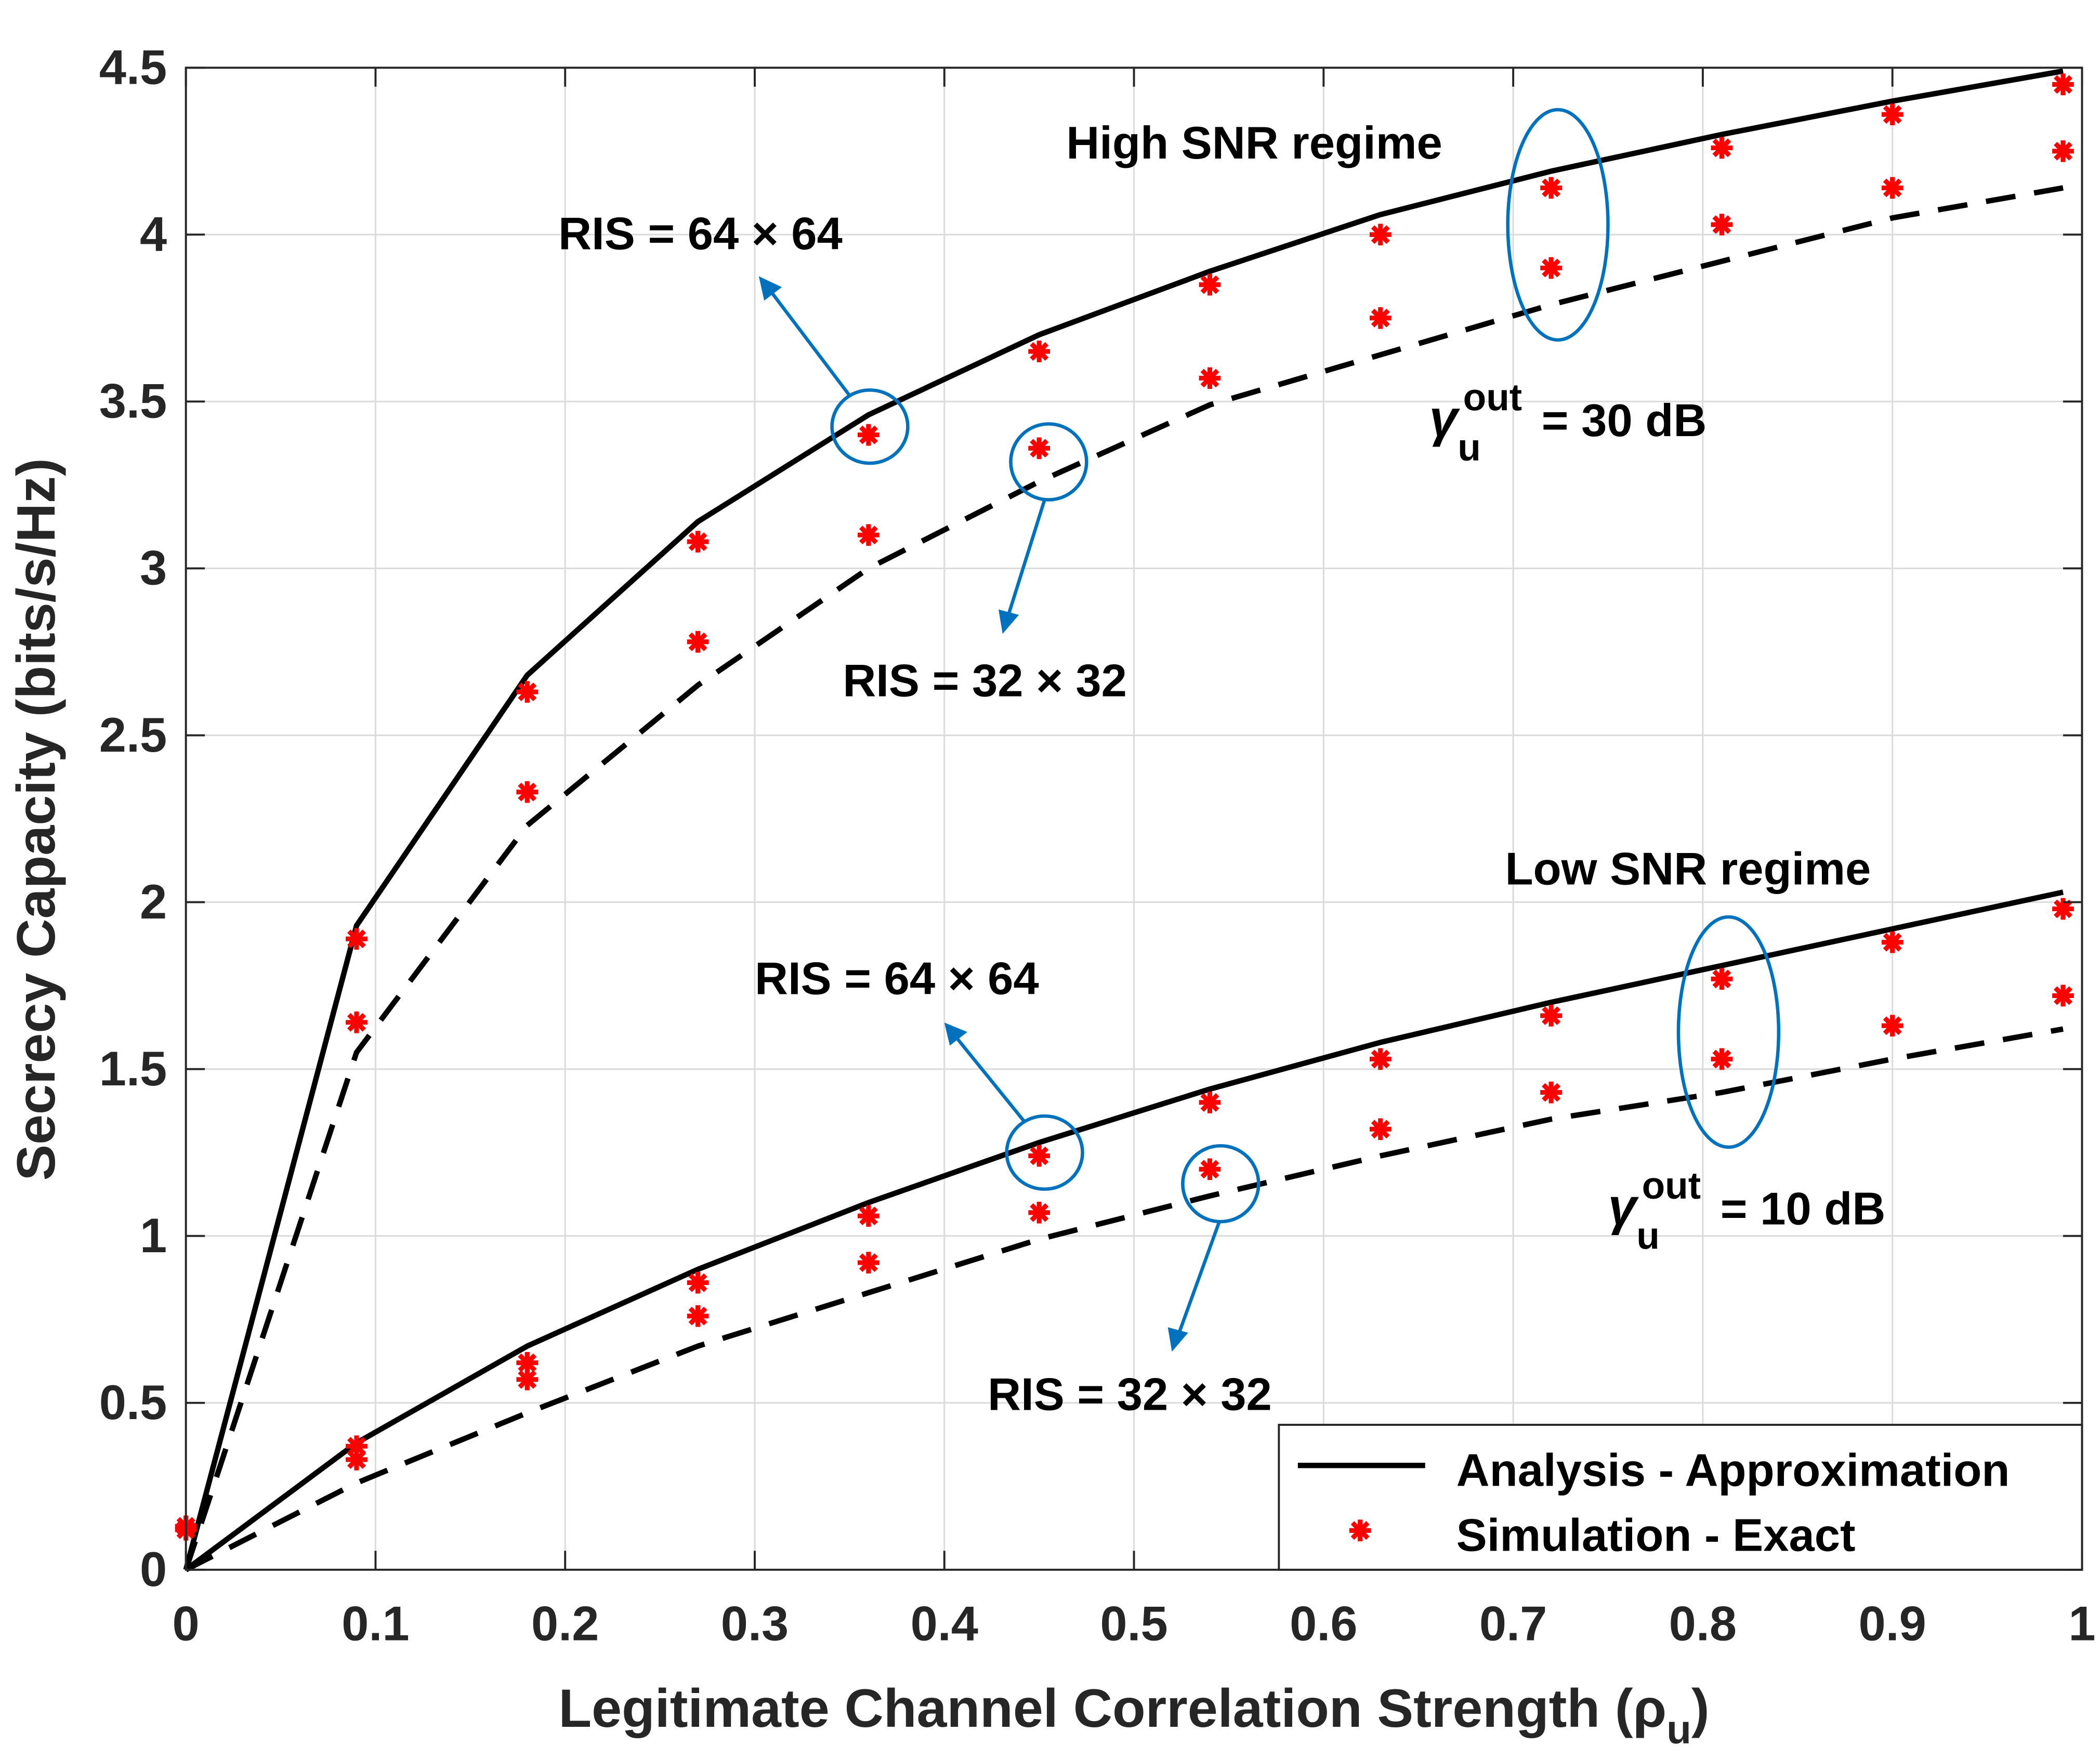 This screenshot has width=2100, height=1758. What do you see at coordinates (1688, 868) in the screenshot?
I see `low-regime-label: Low SNR regime` at bounding box center [1688, 868].